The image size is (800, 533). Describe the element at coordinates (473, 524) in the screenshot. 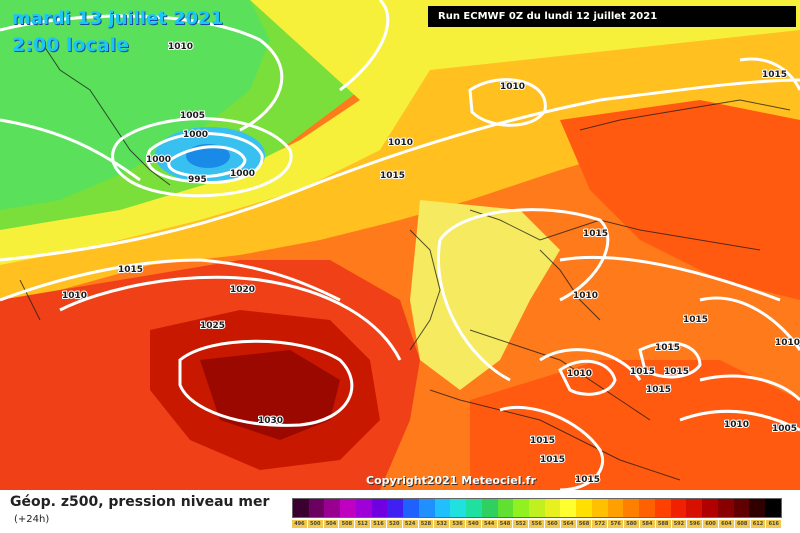

I see `legend-tick-label: 540` at that location.